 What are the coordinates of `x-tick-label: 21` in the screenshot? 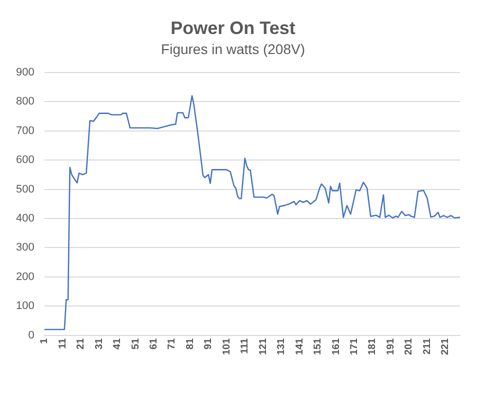 It's located at (81, 344).